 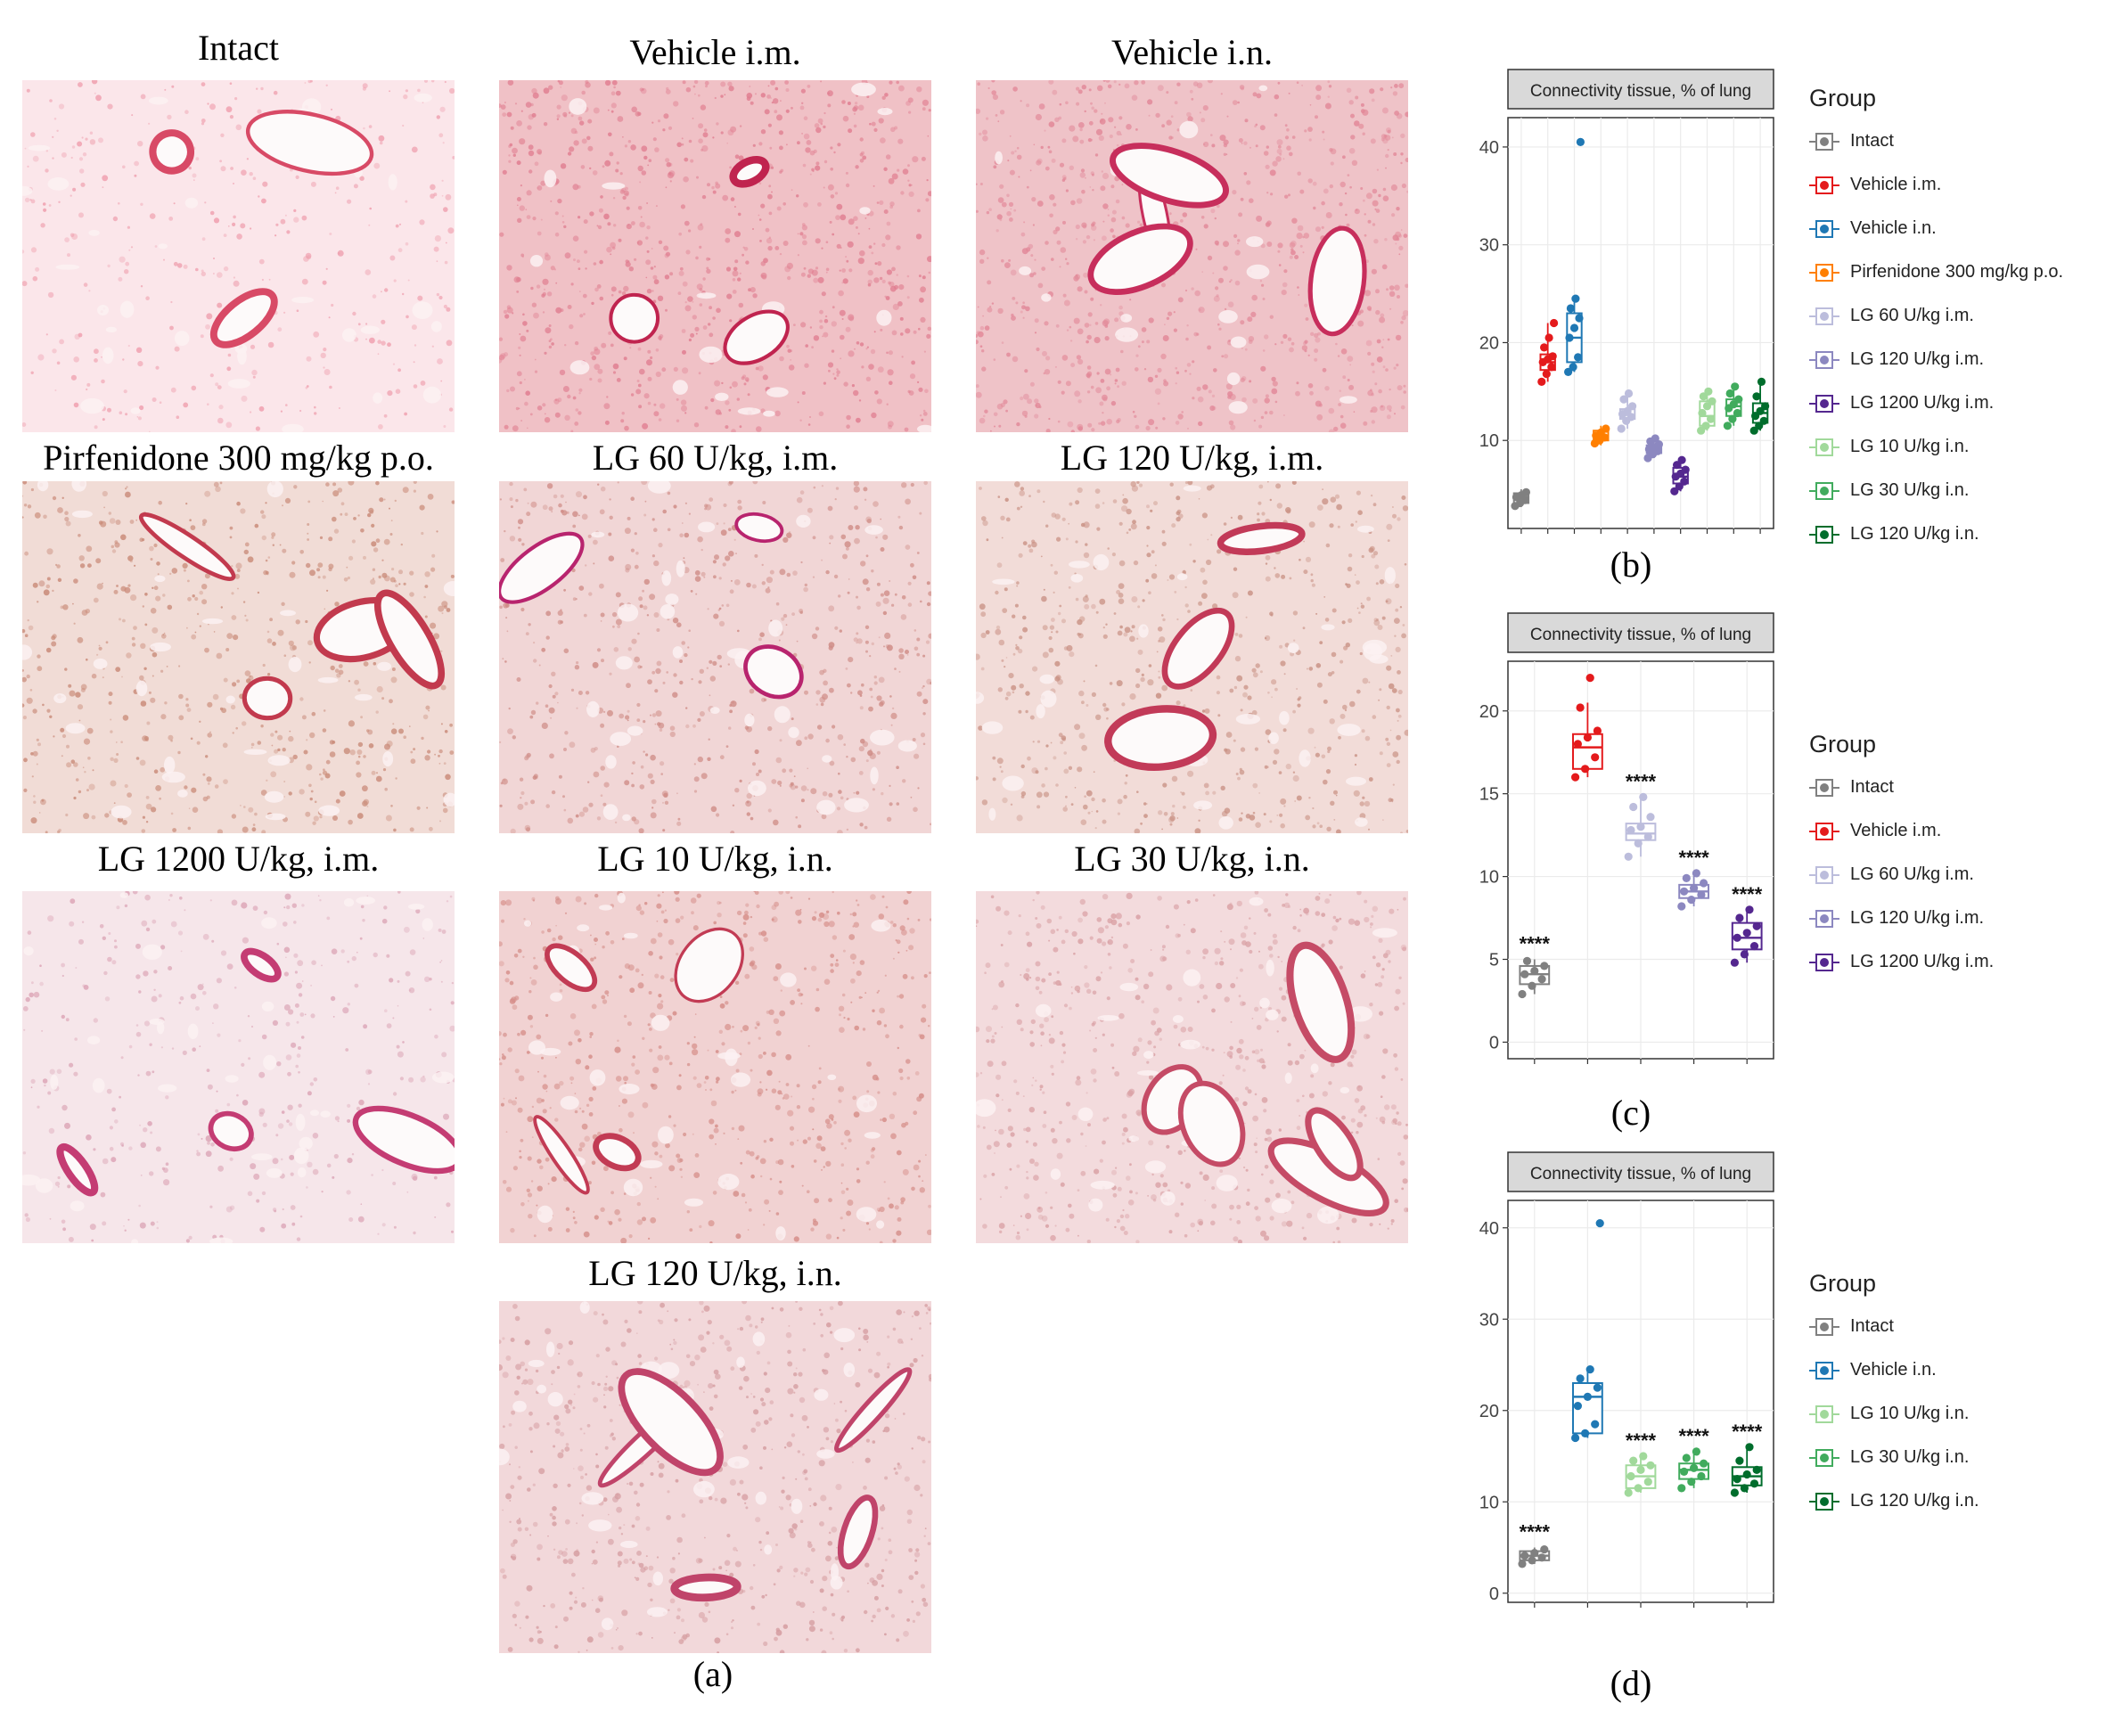 What do you see at coordinates (1912, 315) in the screenshot?
I see `legend-label: LG 60 U/kg i.m.` at bounding box center [1912, 315].